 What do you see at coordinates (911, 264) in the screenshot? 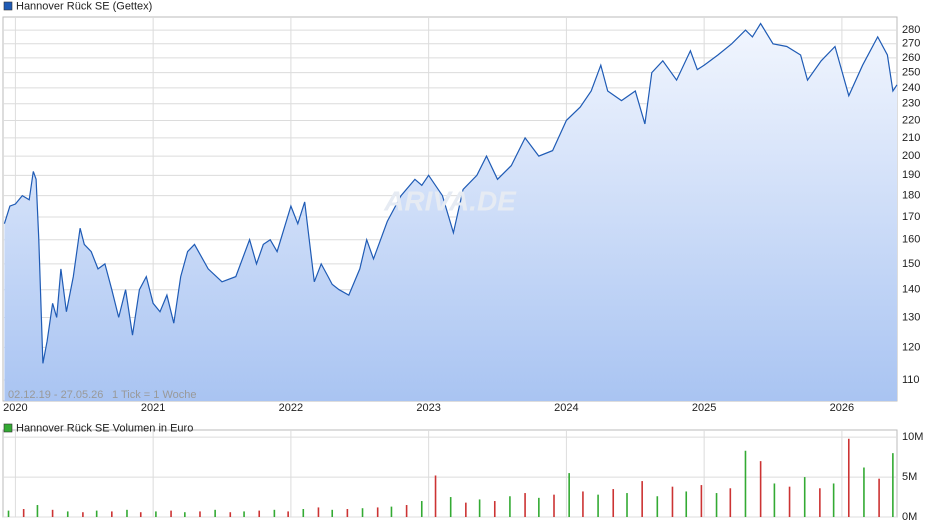
I see `y-tick-label: 150` at bounding box center [911, 264].